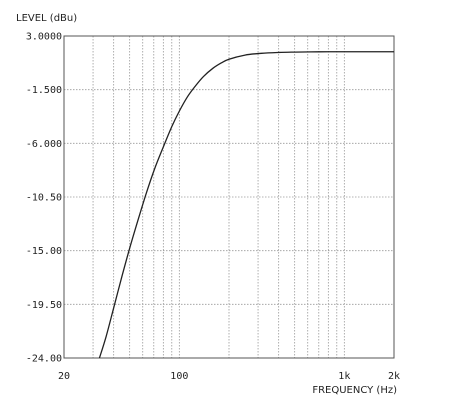 The image size is (449, 410). I want to click on y-axis-title: LEVEL (dBu), so click(46, 18).